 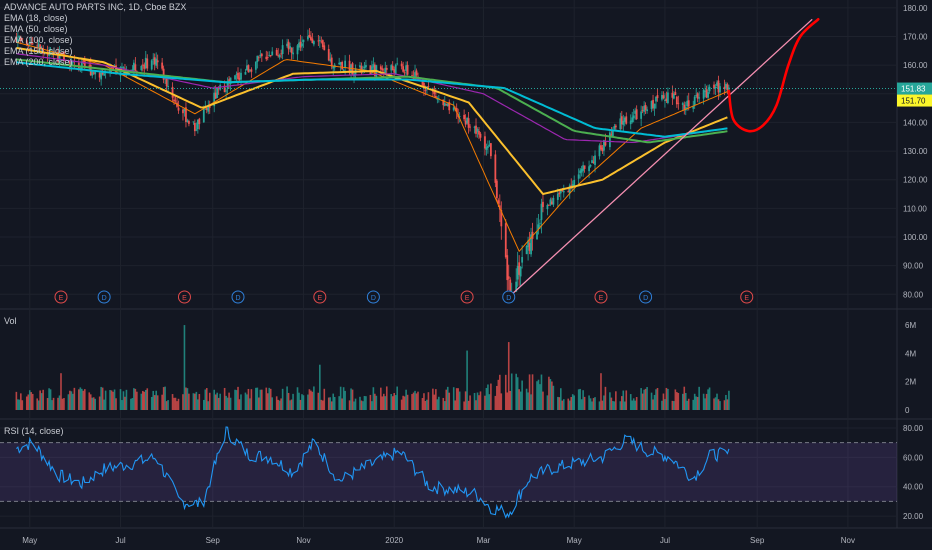 What do you see at coordinates (38, 62) in the screenshot?
I see `legend-ema200: EMA (200, close)` at bounding box center [38, 62].